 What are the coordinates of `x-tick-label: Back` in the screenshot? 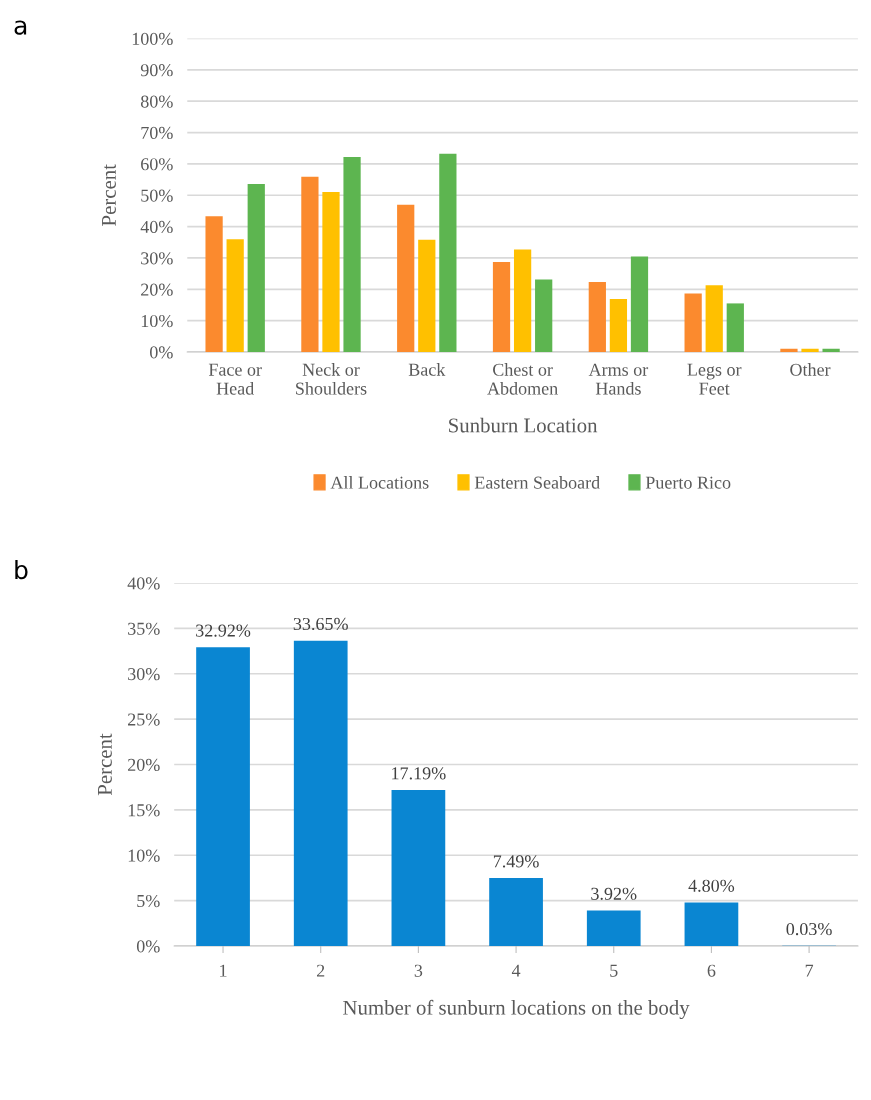 It's located at (427, 369).